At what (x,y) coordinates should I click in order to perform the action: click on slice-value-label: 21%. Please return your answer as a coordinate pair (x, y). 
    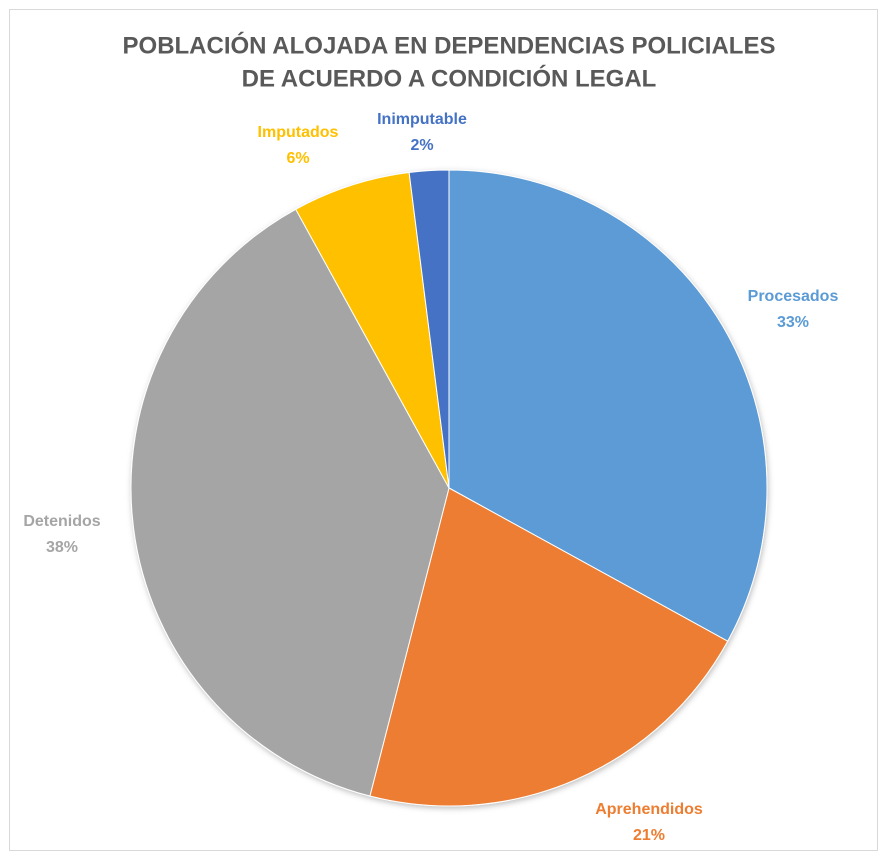
    Looking at the image, I should click on (649, 835).